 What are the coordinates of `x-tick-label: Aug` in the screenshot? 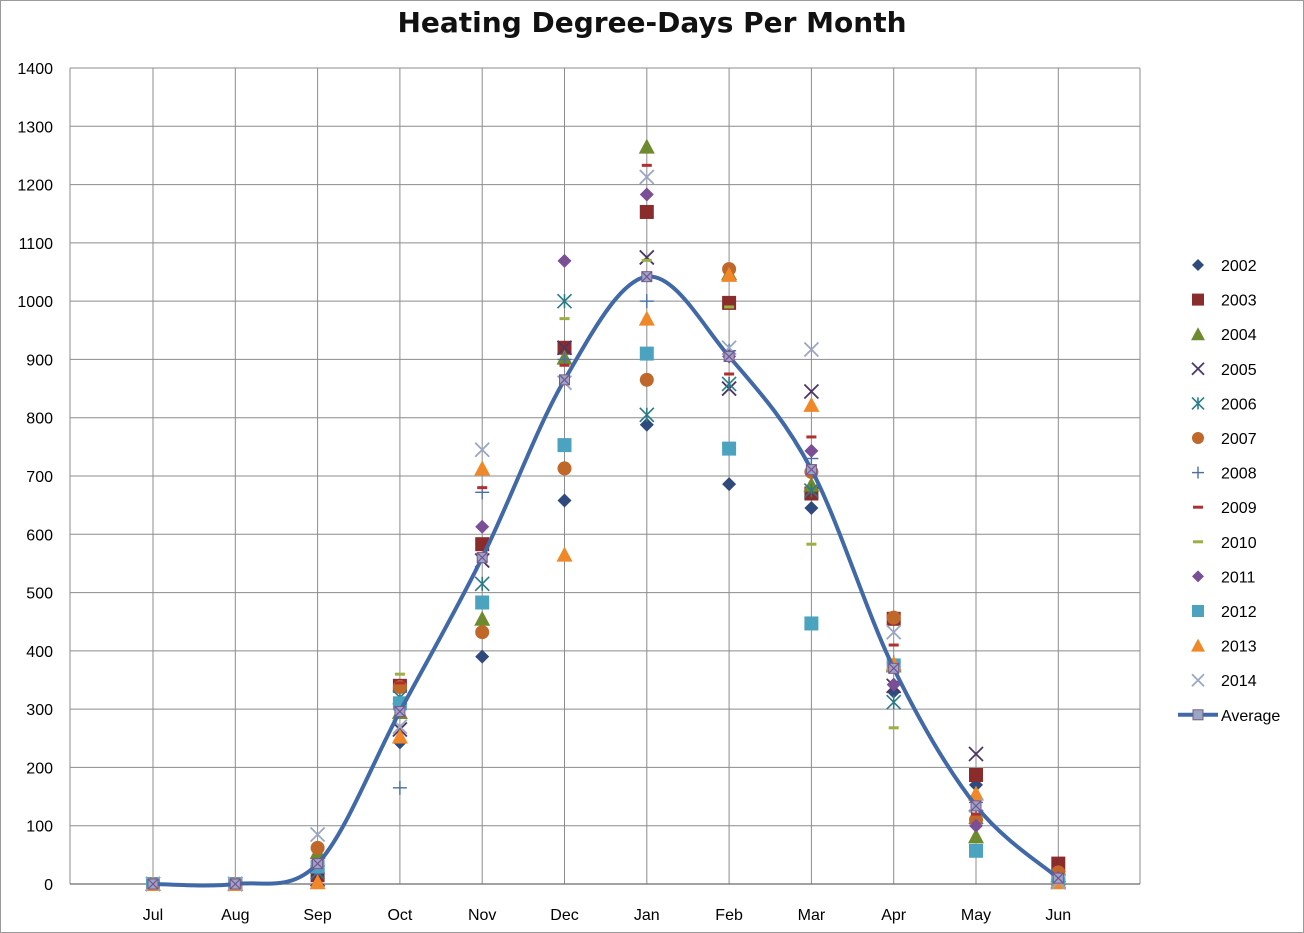 It's located at (235, 915).